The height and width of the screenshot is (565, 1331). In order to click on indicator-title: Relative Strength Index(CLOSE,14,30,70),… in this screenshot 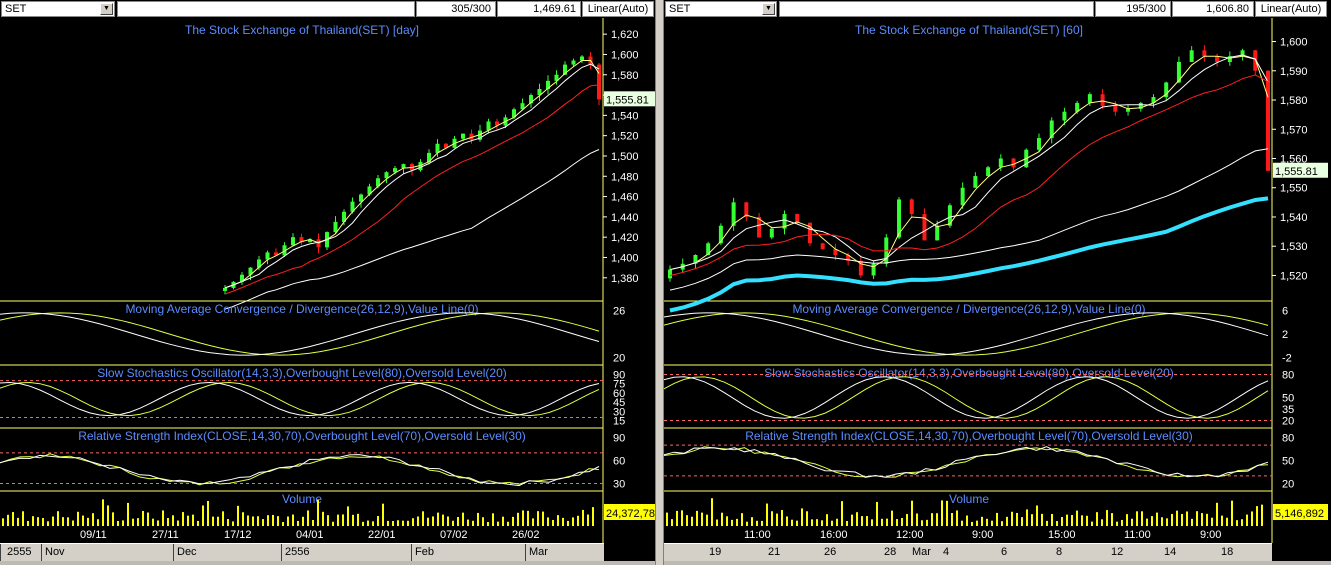, I will do `click(969, 436)`.